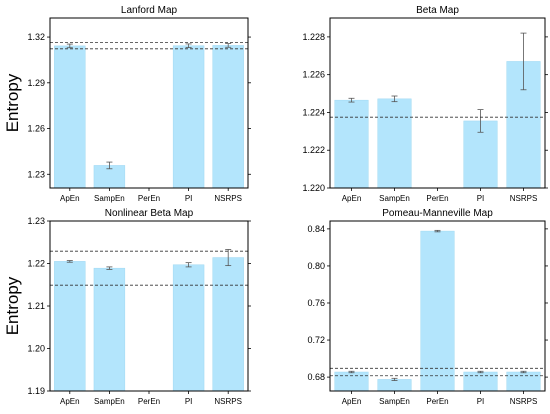  Describe the element at coordinates (313, 188) in the screenshot. I see `y-tick-label: 1.220` at that location.